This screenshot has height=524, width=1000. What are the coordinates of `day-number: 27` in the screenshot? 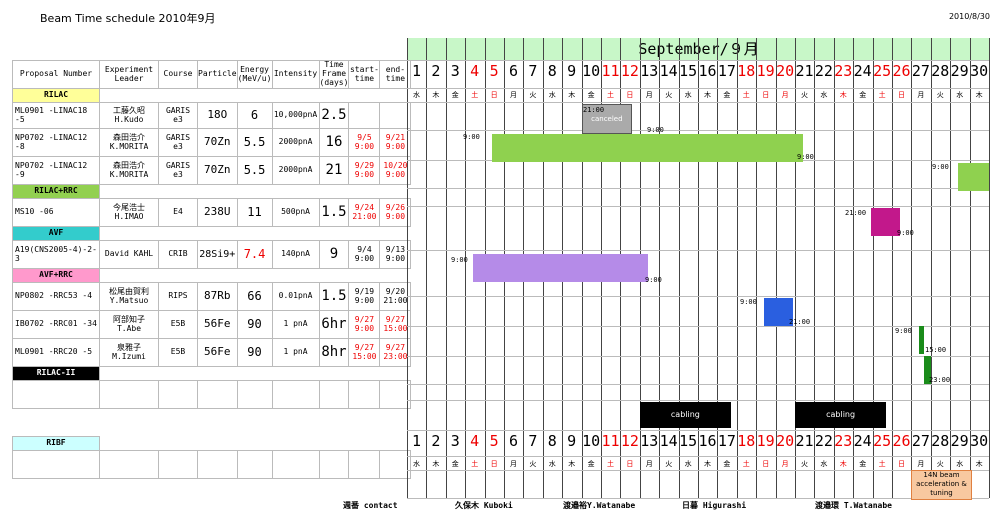 It's located at (920, 71).